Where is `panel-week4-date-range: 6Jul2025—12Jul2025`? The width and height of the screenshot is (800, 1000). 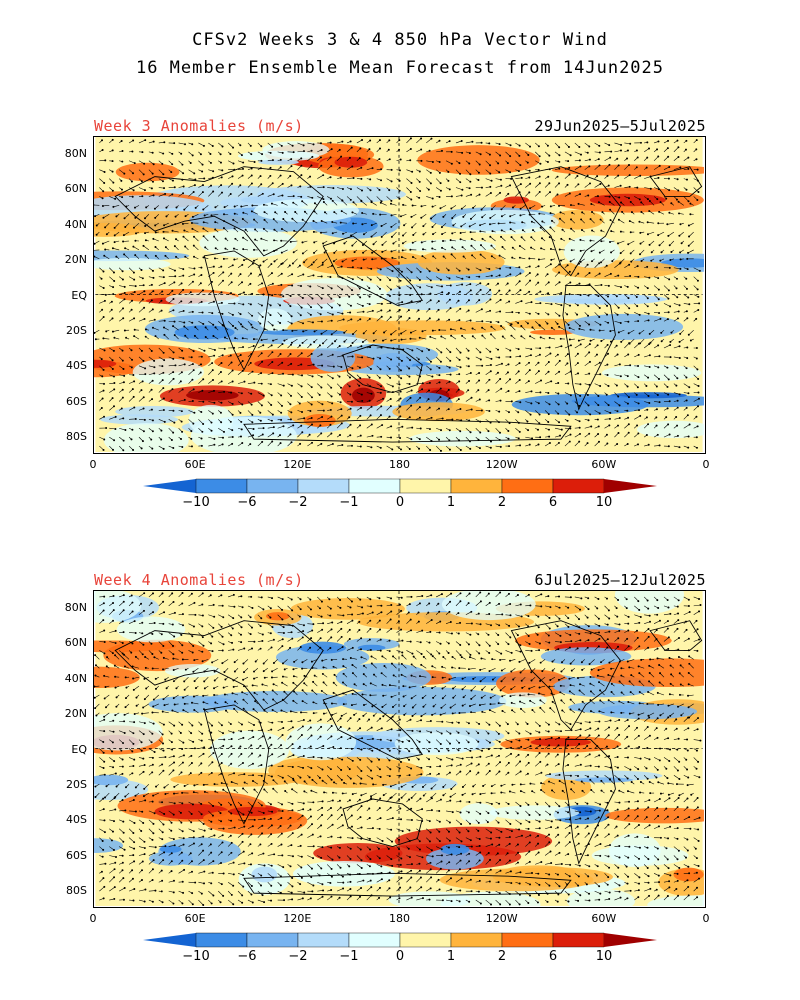
panel-week4-date-range: 6Jul2025—12Jul2025 is located at coordinates (620, 580).